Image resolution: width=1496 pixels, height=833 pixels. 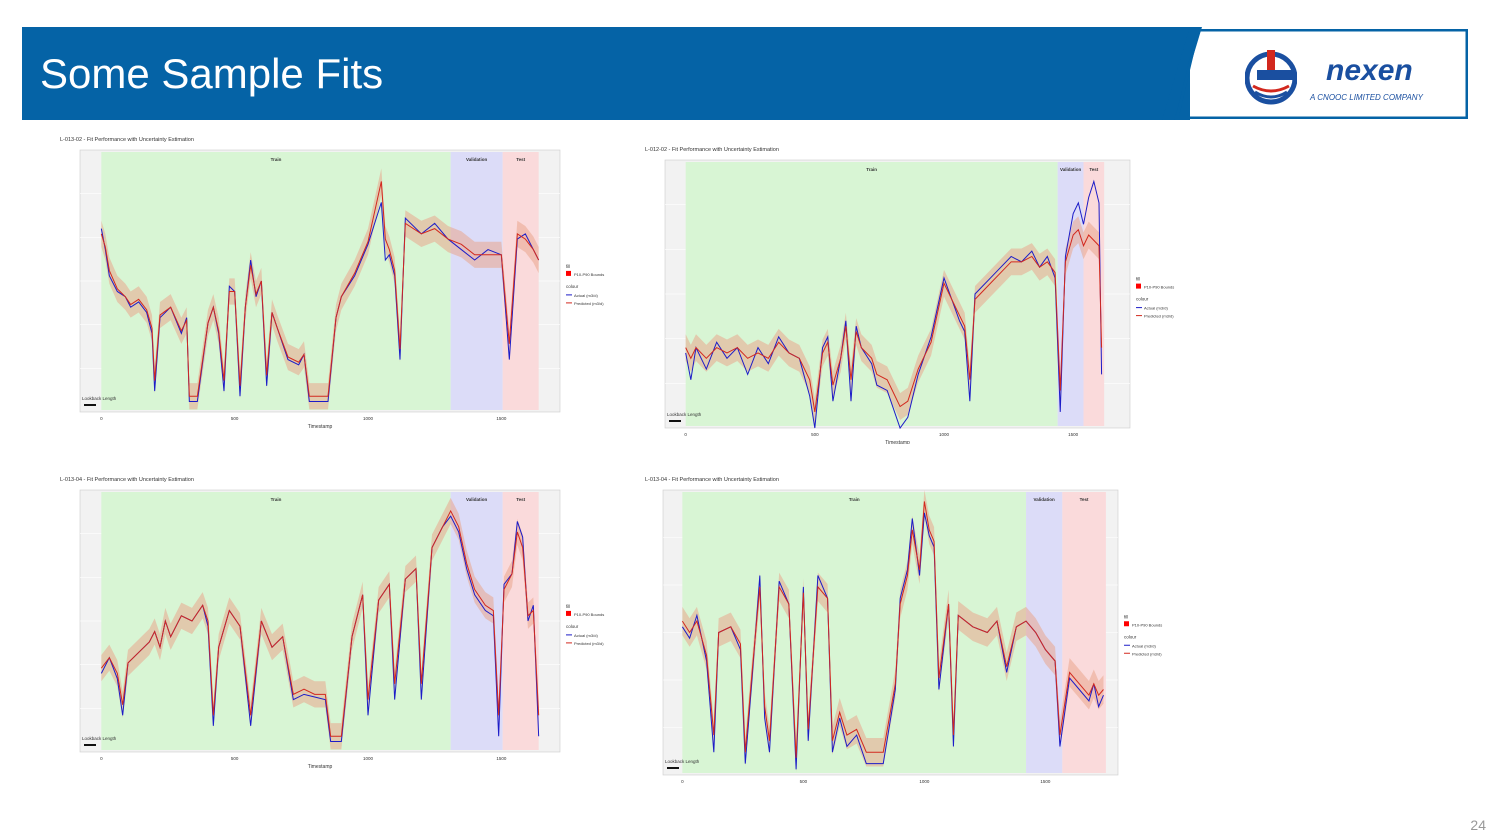 What do you see at coordinates (212, 73) in the screenshot?
I see `slide-title: Some Sample Fits` at bounding box center [212, 73].